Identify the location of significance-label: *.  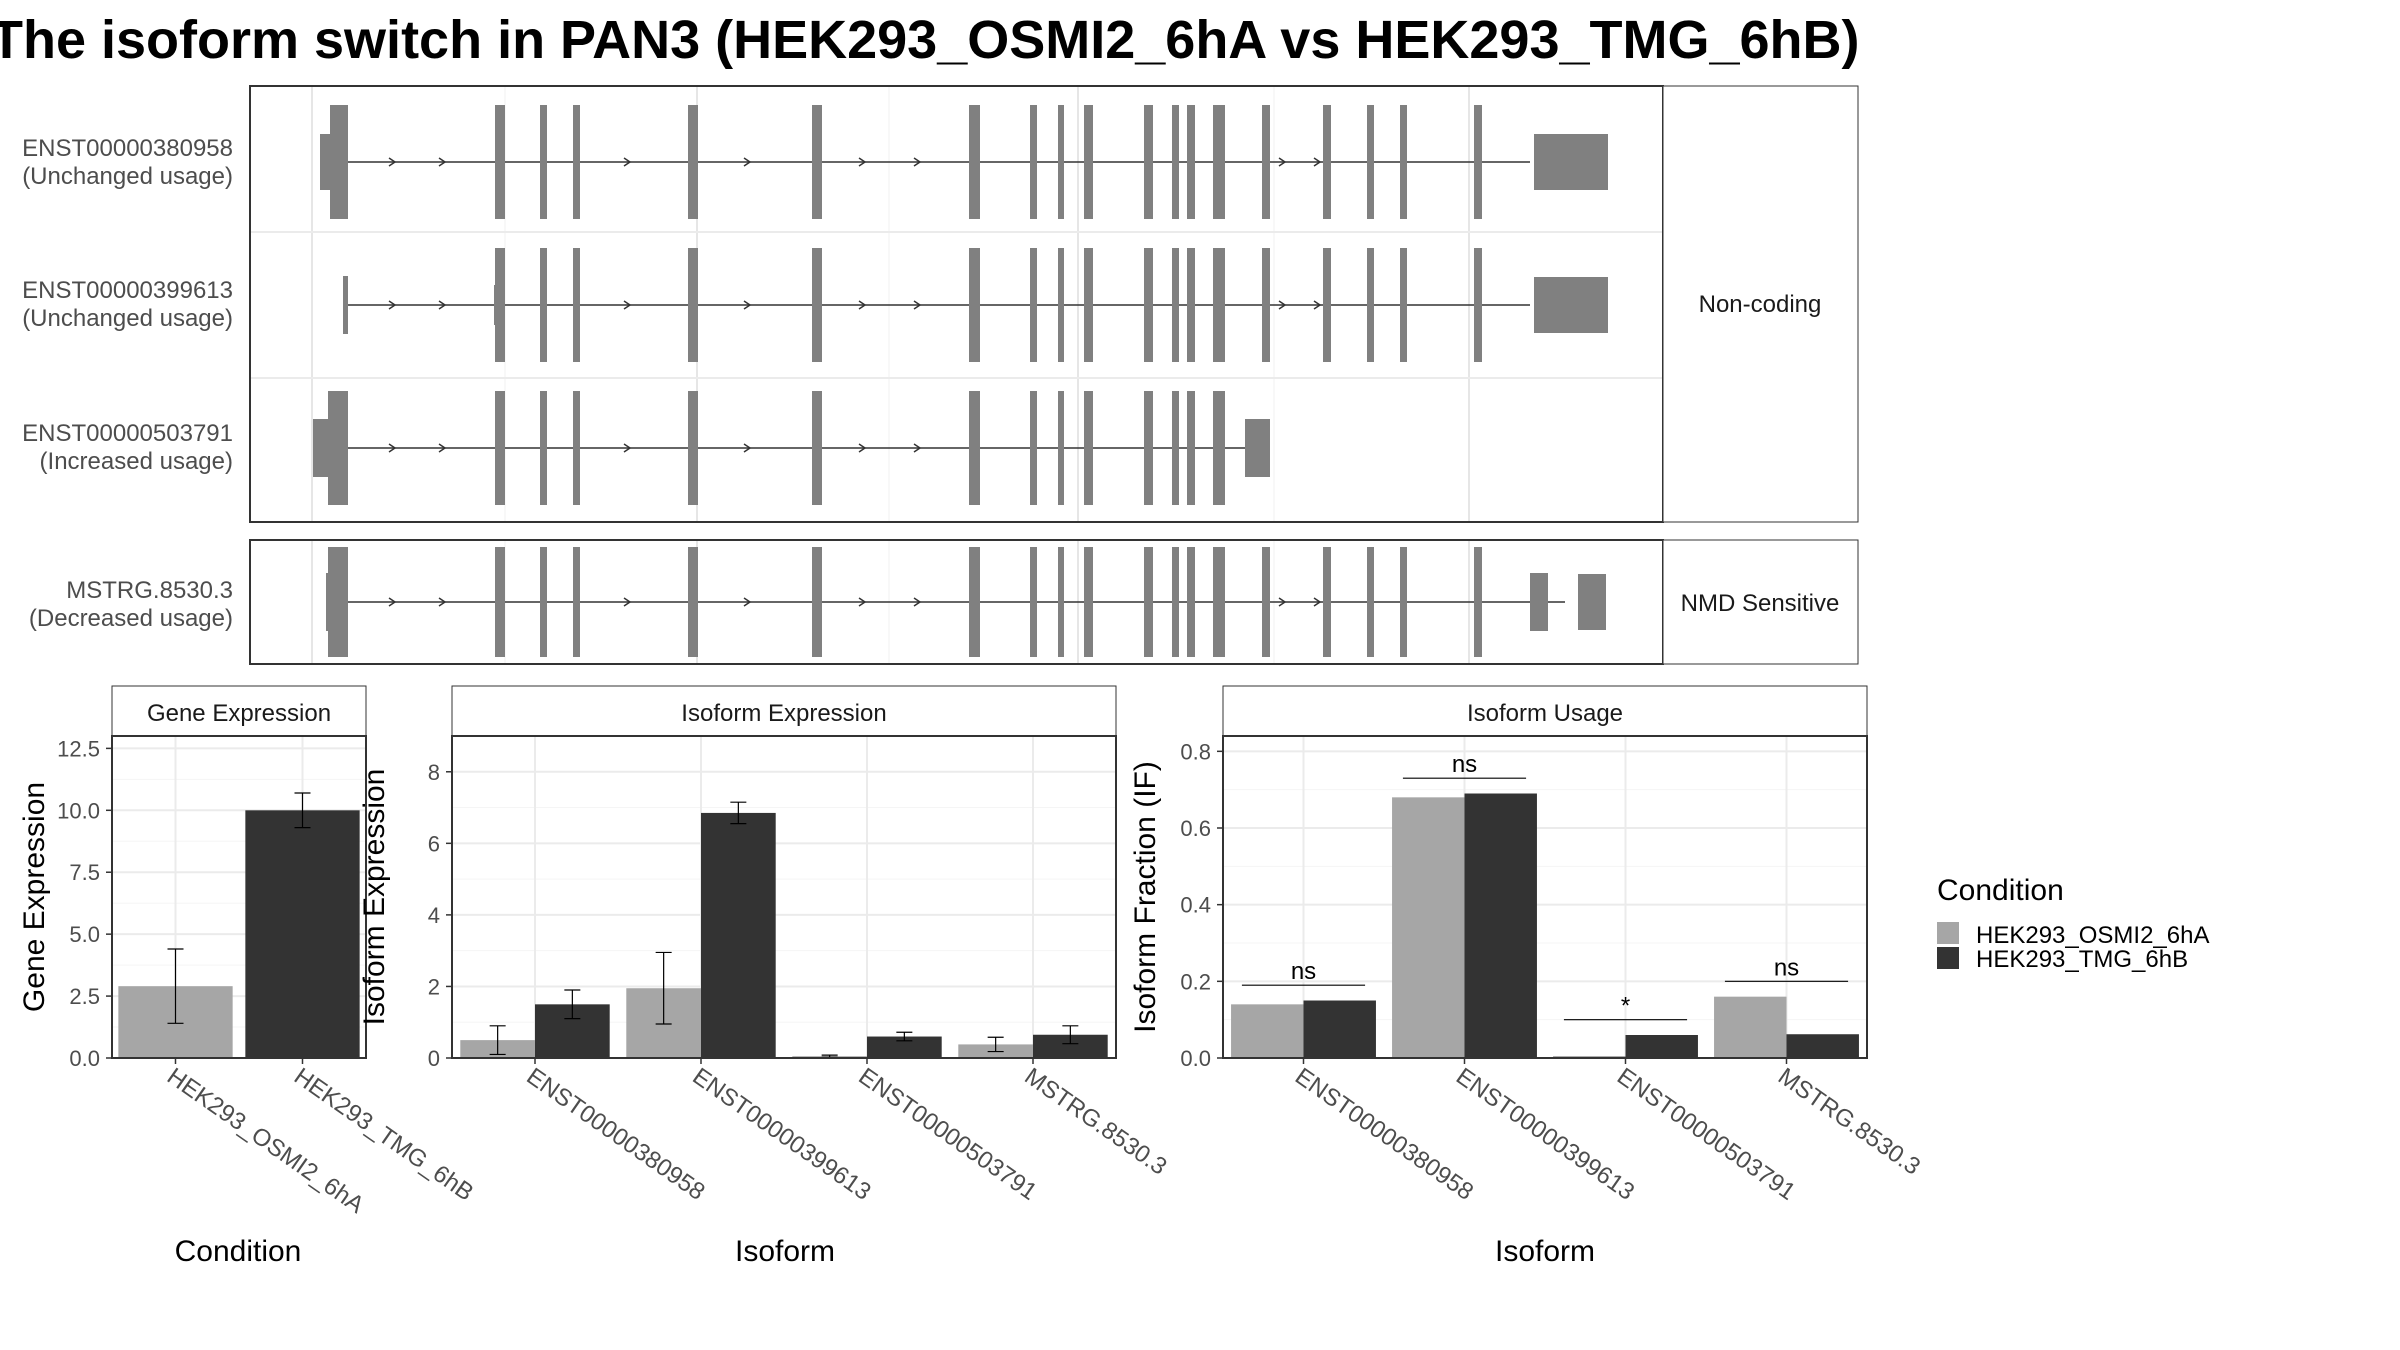
(1625, 1006).